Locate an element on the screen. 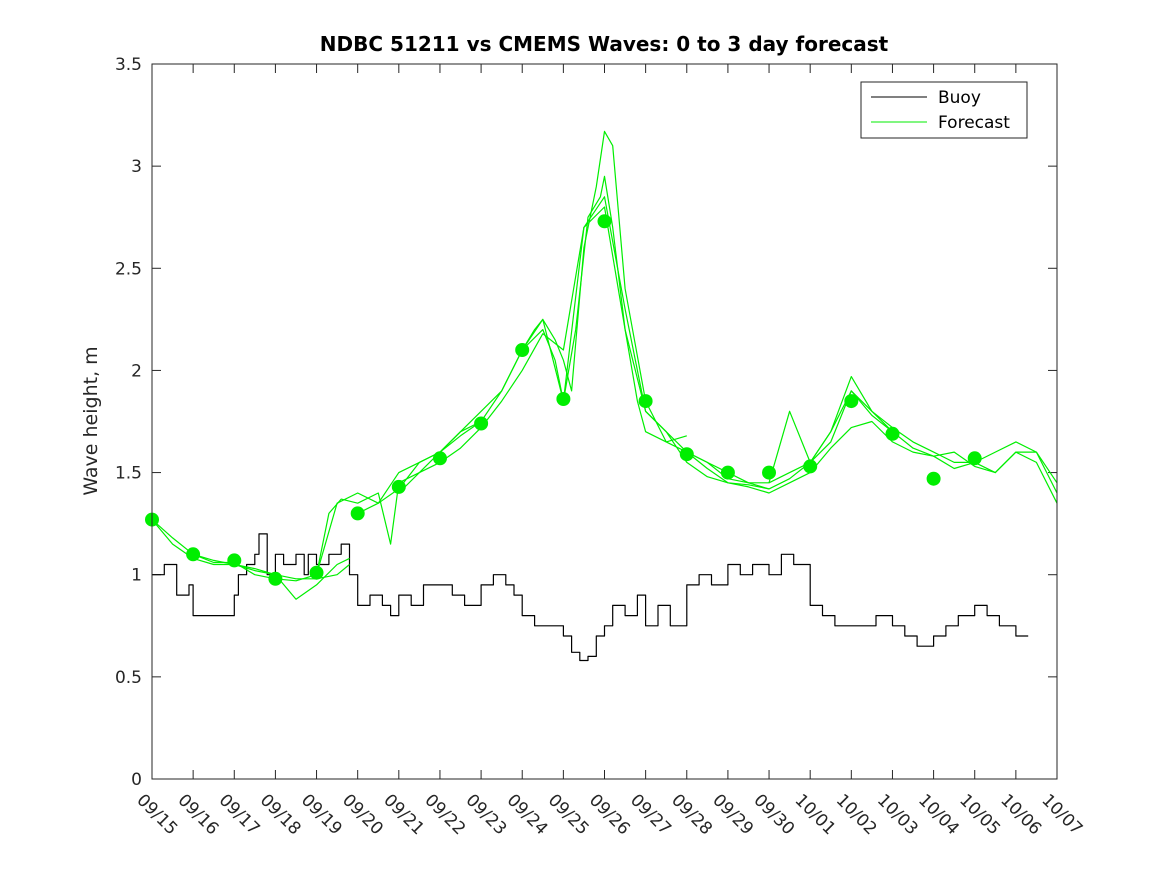  series-buoy-line is located at coordinates (590, 597).